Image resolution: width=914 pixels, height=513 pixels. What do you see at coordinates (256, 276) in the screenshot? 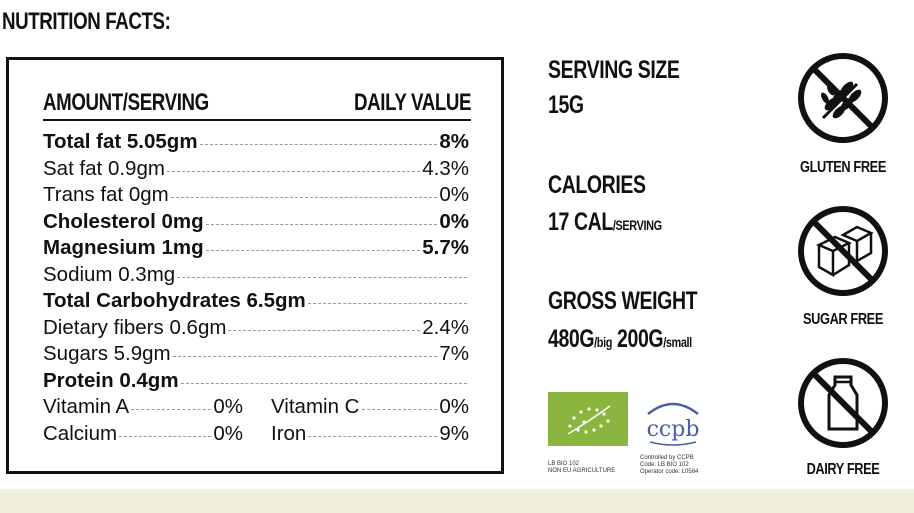
I see `row-sodium: Sodium 0.3mg` at bounding box center [256, 276].